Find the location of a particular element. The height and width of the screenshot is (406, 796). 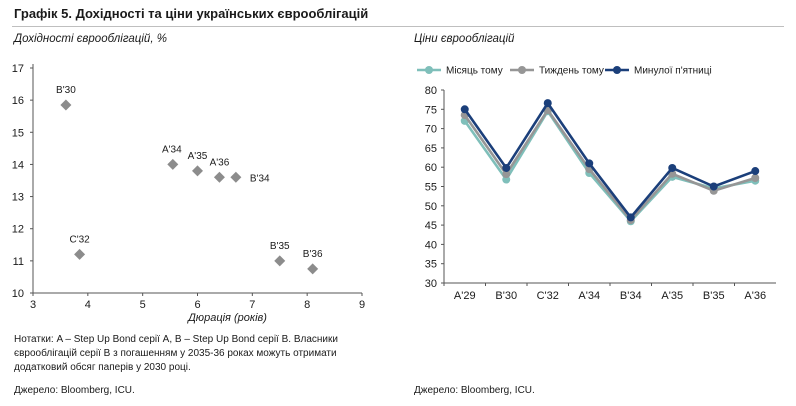

y-tick-label: 50 is located at coordinates (431, 207).